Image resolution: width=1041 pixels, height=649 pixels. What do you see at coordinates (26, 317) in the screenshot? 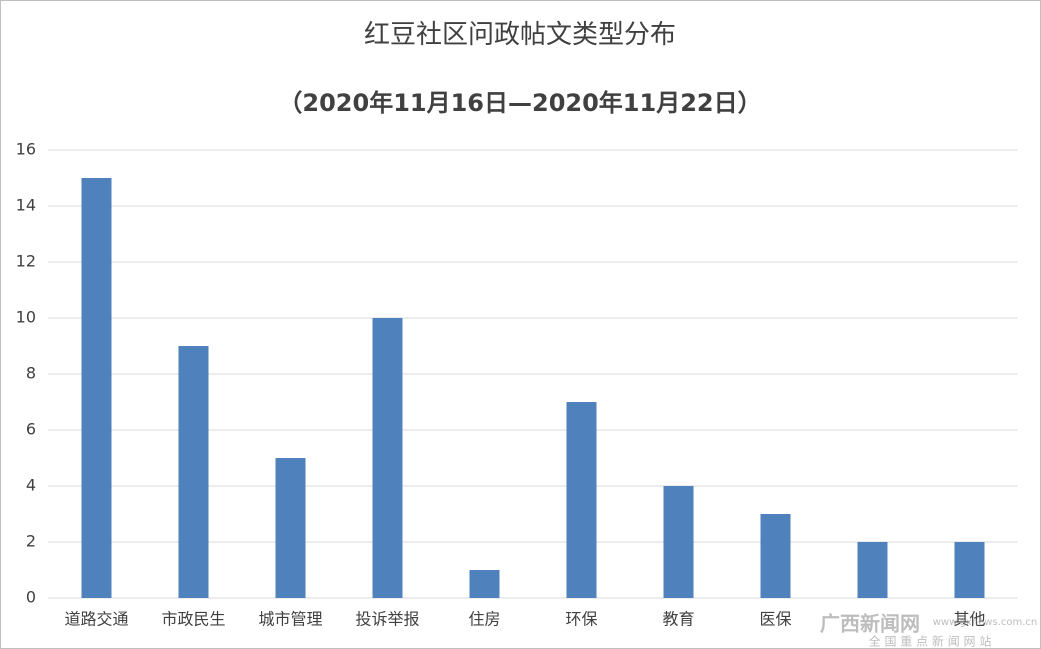
I see `y-tick-label: 10` at bounding box center [26, 317].